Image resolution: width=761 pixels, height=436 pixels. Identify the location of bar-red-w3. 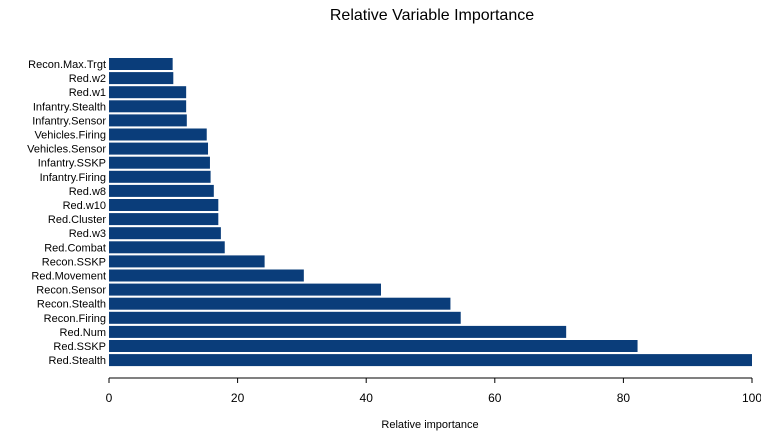
(165, 233).